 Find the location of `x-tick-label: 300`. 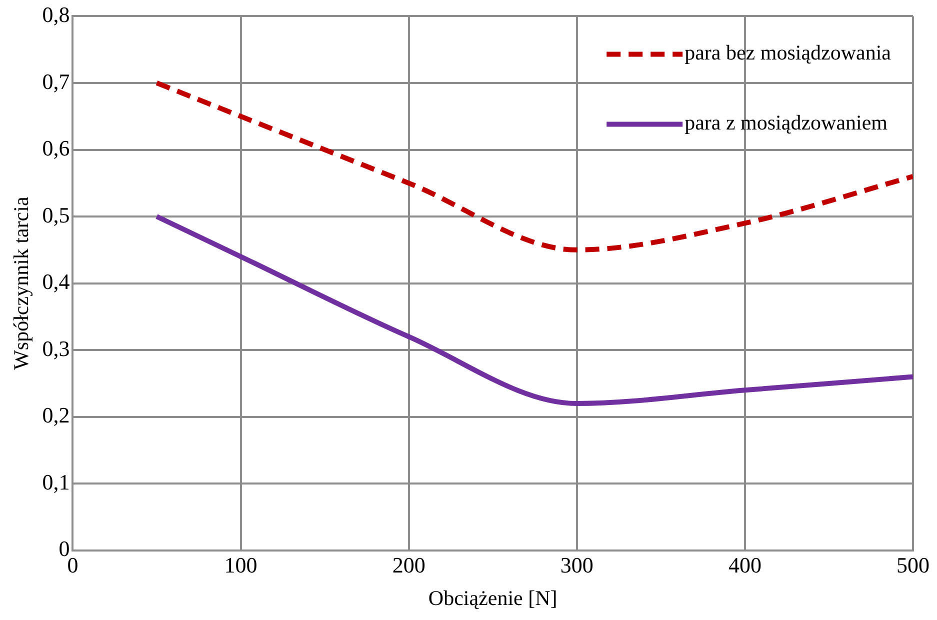

x-tick-label: 300 is located at coordinates (577, 565).